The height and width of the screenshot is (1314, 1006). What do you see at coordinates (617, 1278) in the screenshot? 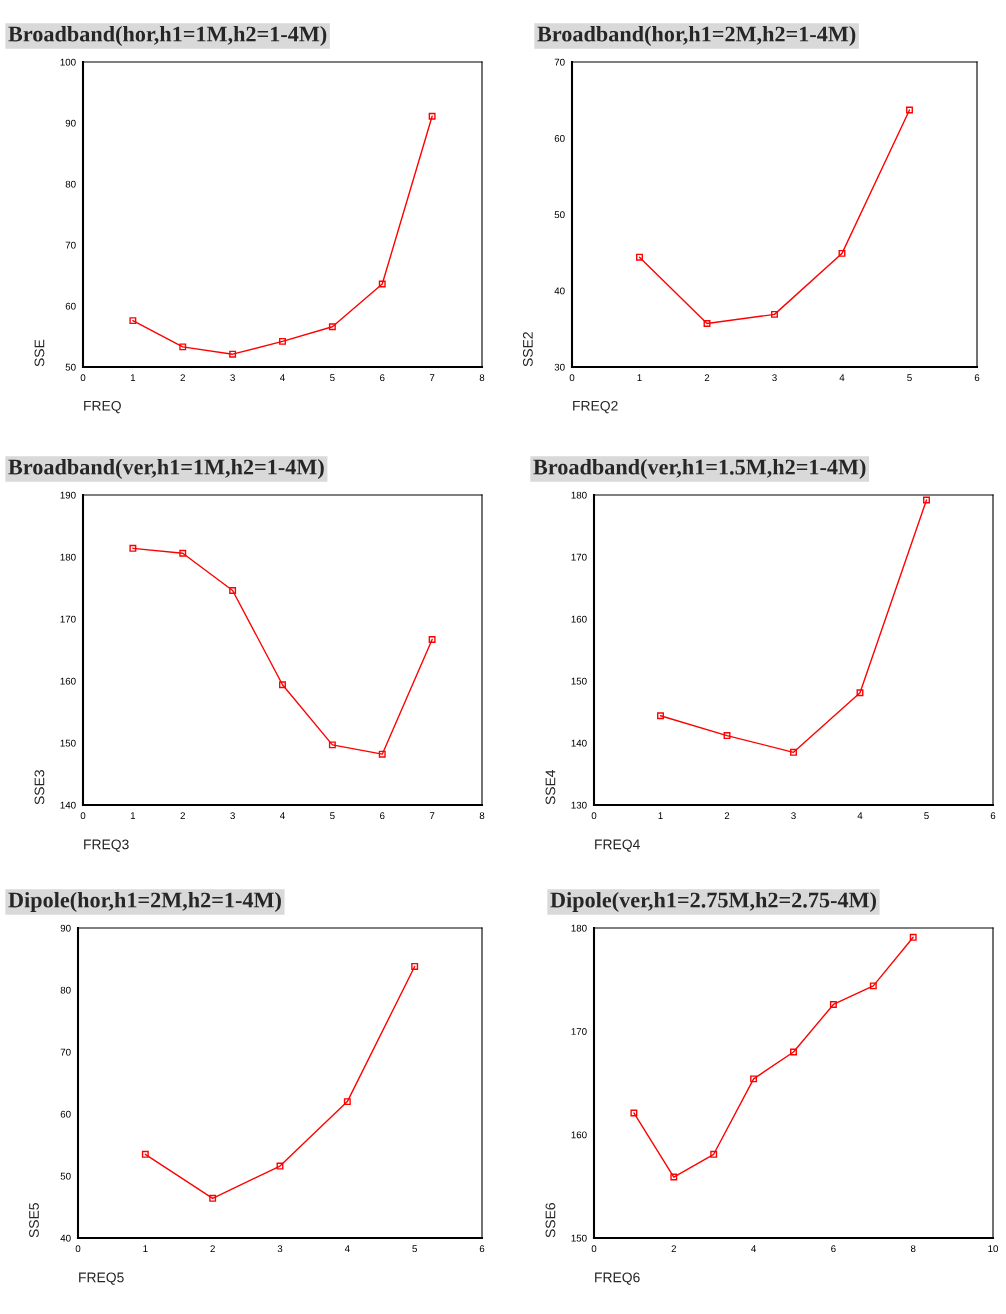
I see `x-axis-title: FREQ6` at bounding box center [617, 1278].